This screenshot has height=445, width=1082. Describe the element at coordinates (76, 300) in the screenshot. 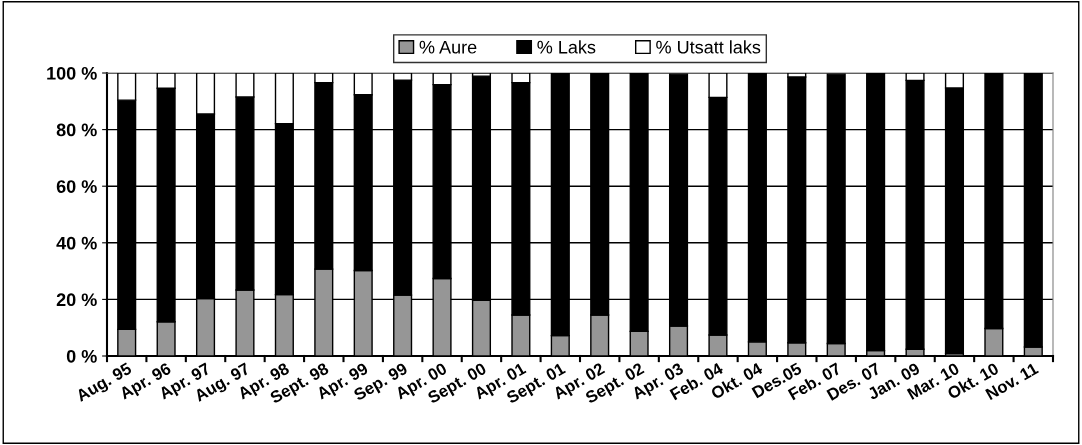

I see `y-tick-label: 20 %` at that location.